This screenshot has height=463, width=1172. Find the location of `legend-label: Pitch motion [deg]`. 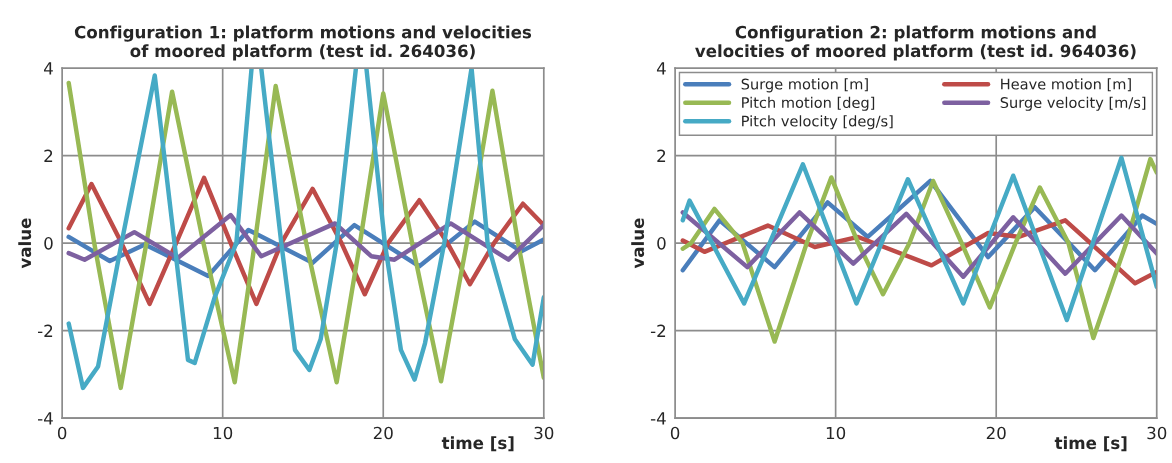

legend-label: Pitch motion [deg] is located at coordinates (808, 103).